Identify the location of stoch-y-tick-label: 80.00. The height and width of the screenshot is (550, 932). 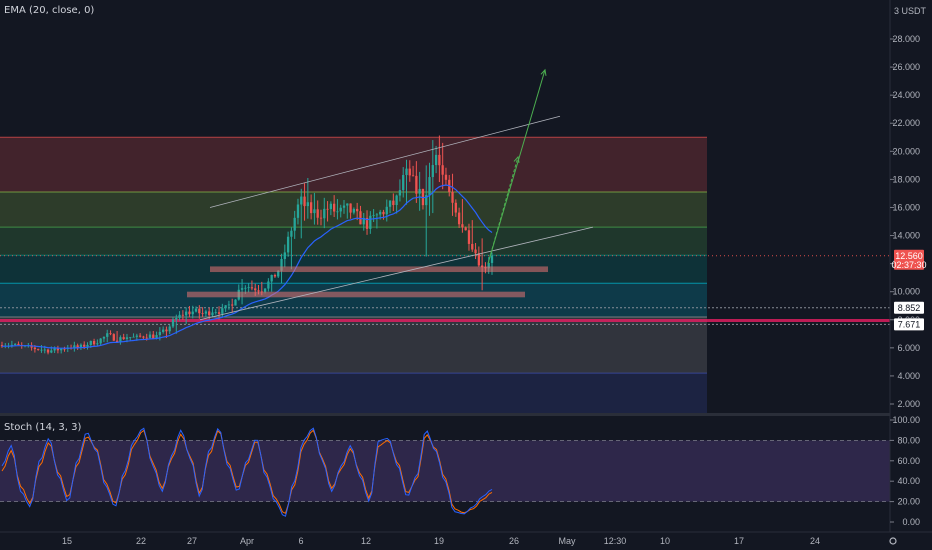
(908, 440).